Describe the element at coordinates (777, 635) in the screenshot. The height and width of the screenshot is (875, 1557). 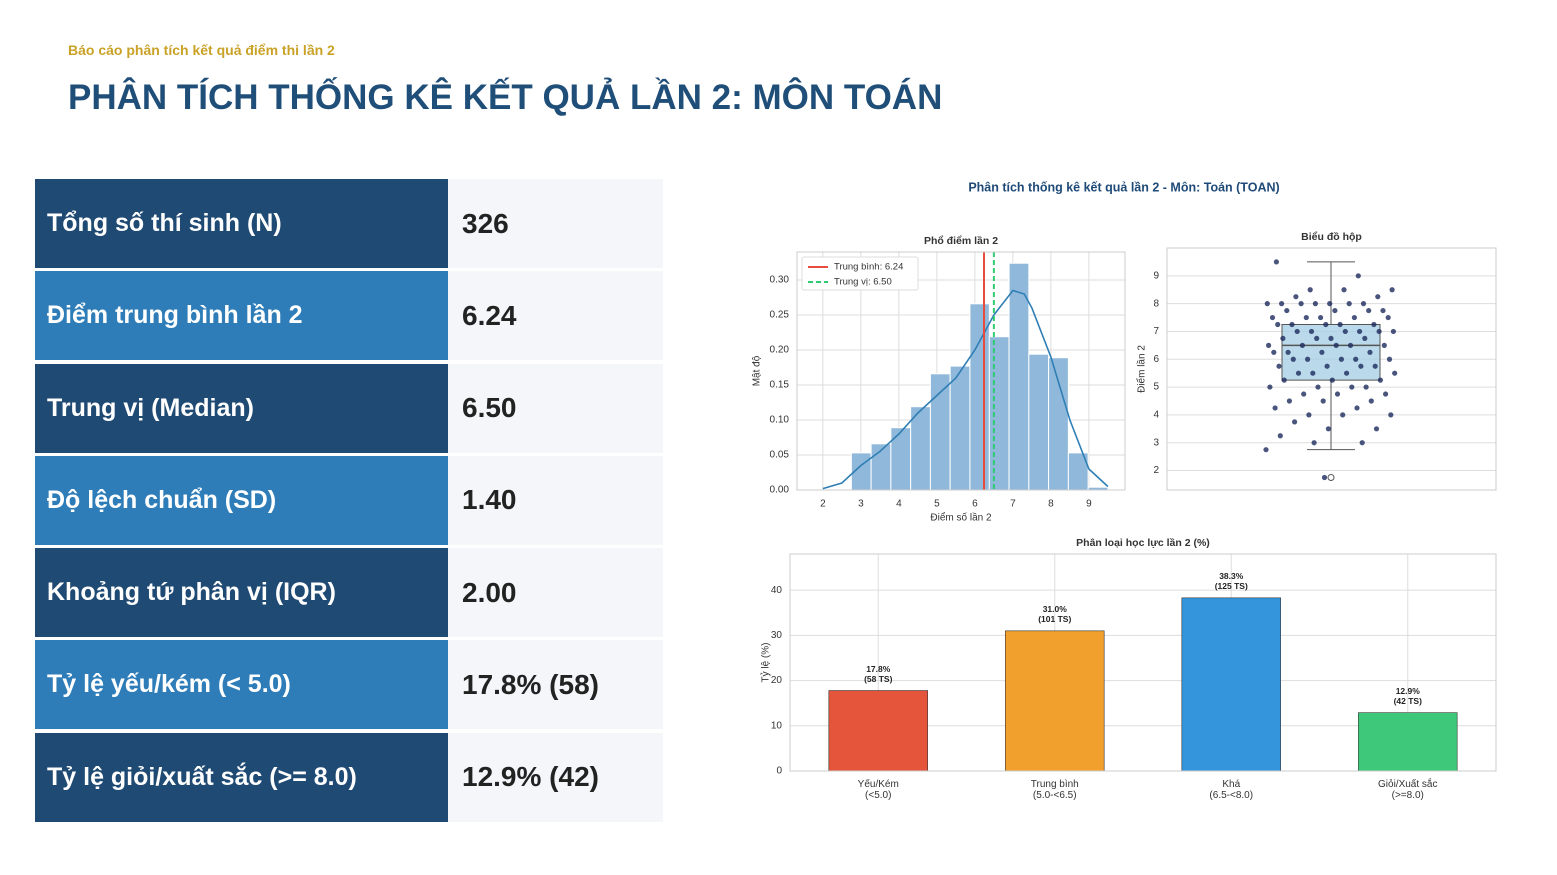
I see `y-tick-label: 30` at that location.